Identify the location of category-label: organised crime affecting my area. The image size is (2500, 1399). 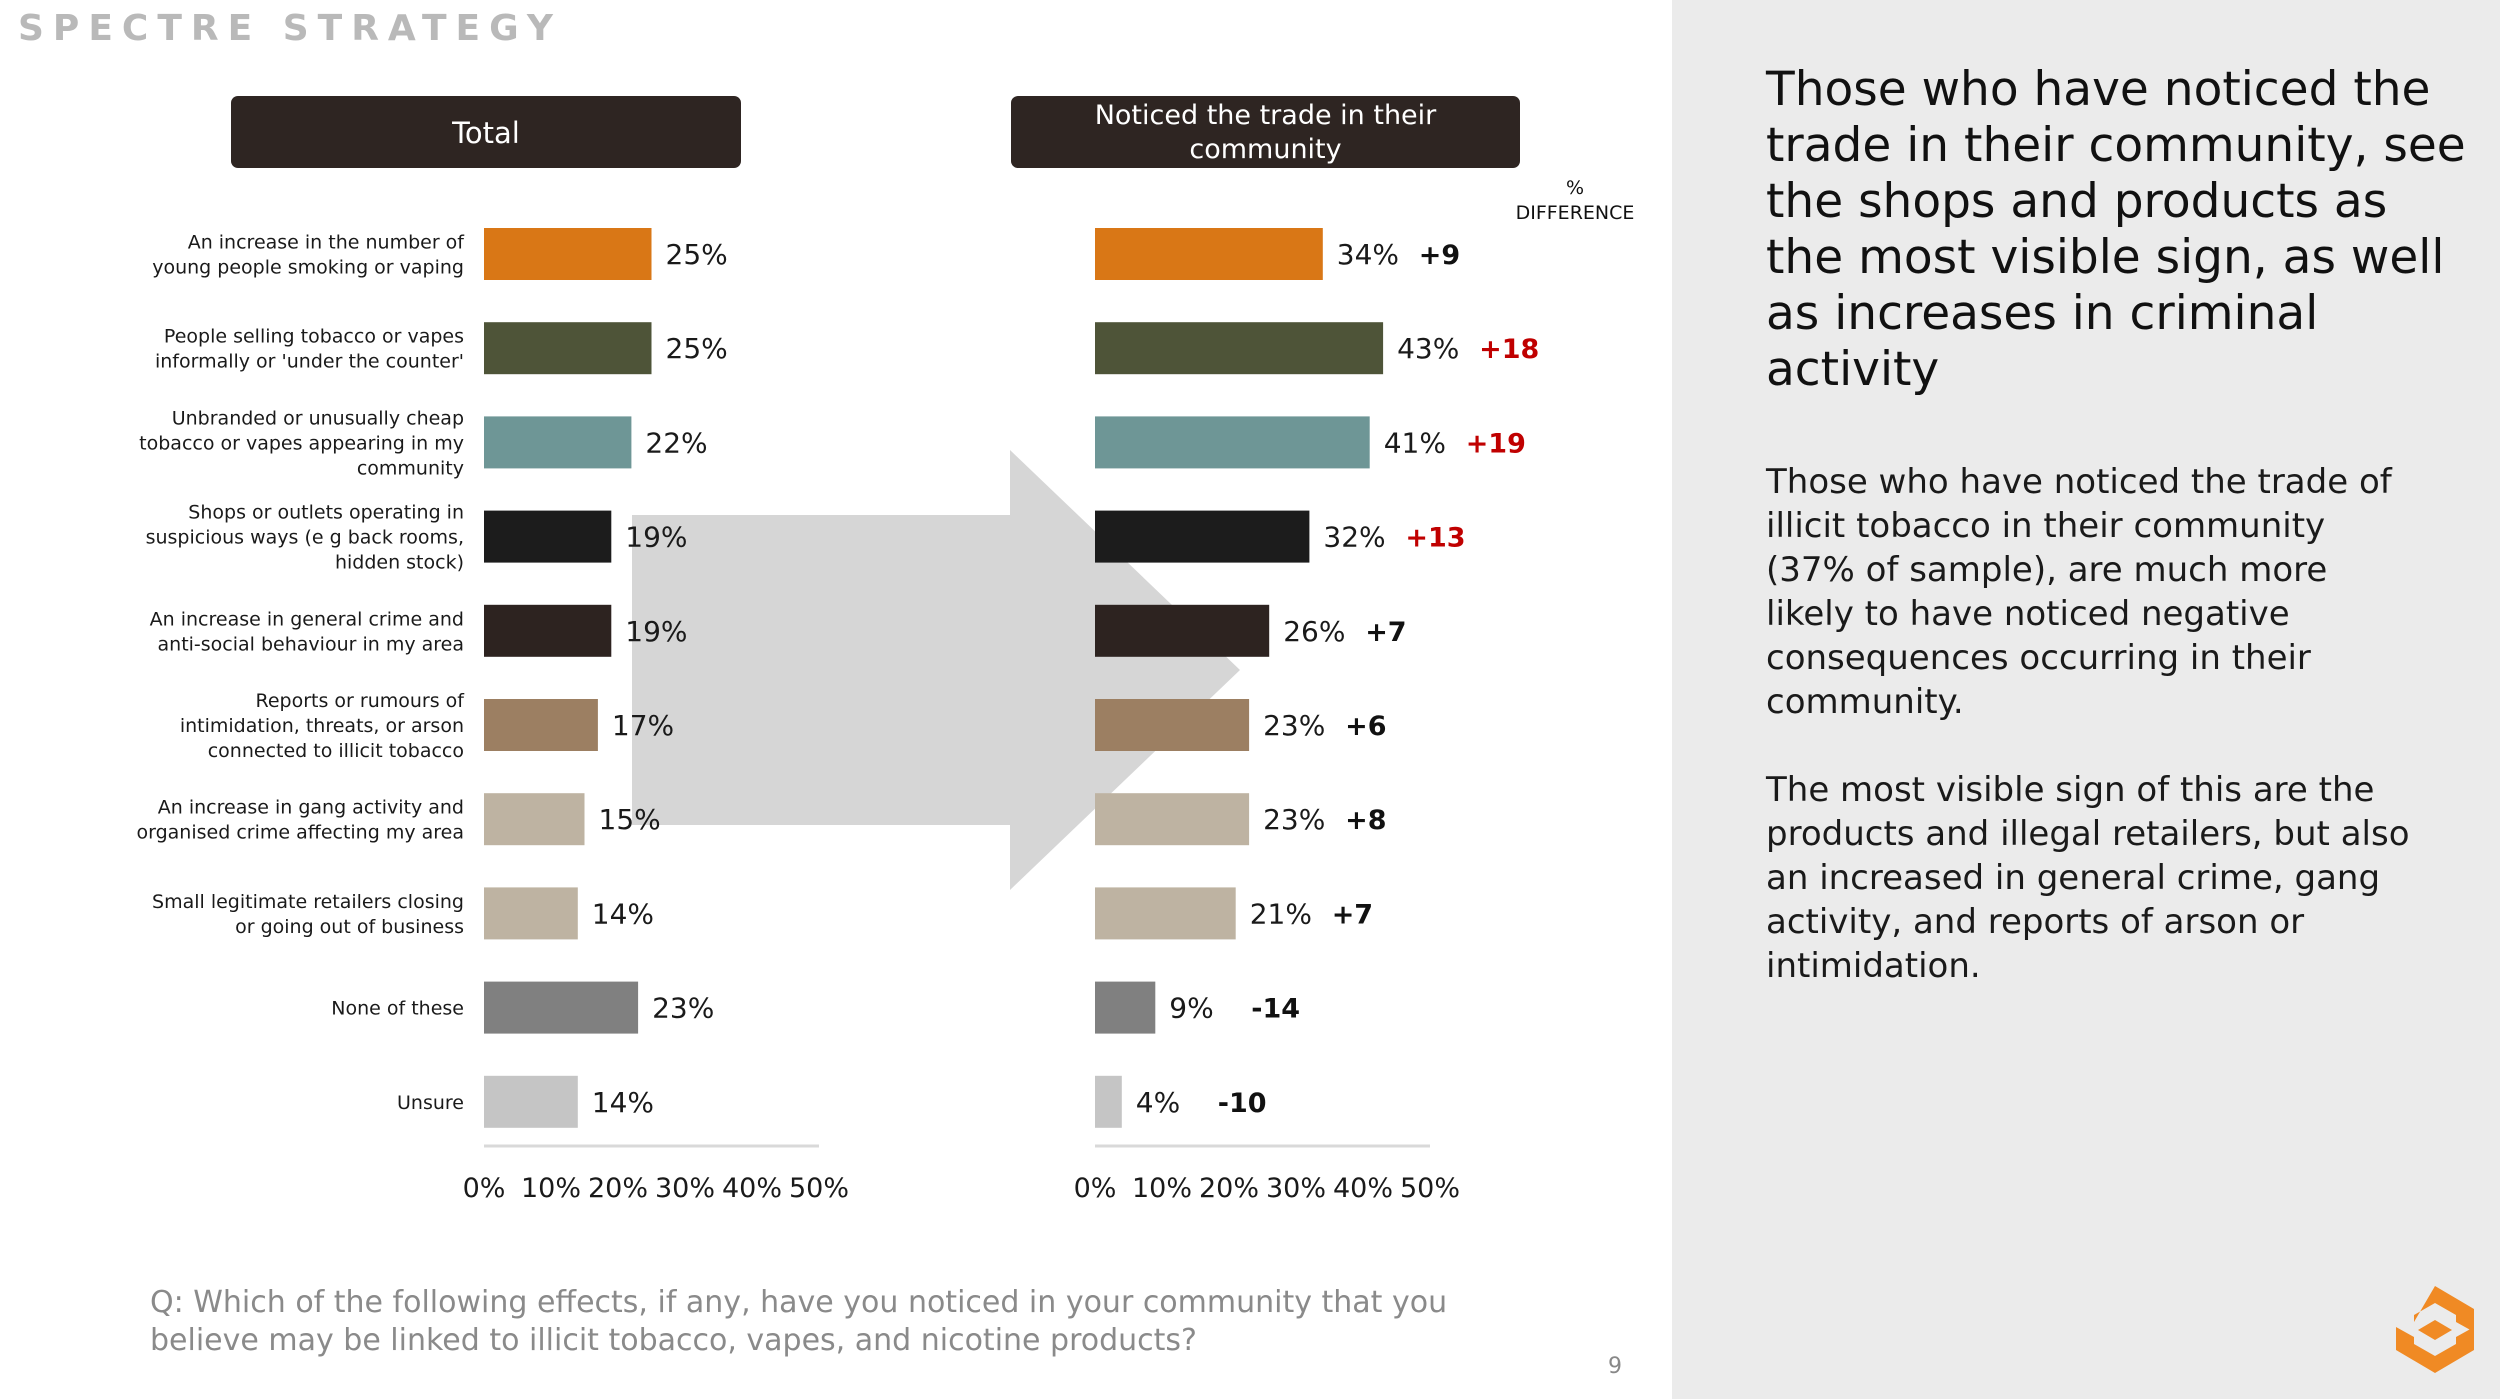
(301, 833).